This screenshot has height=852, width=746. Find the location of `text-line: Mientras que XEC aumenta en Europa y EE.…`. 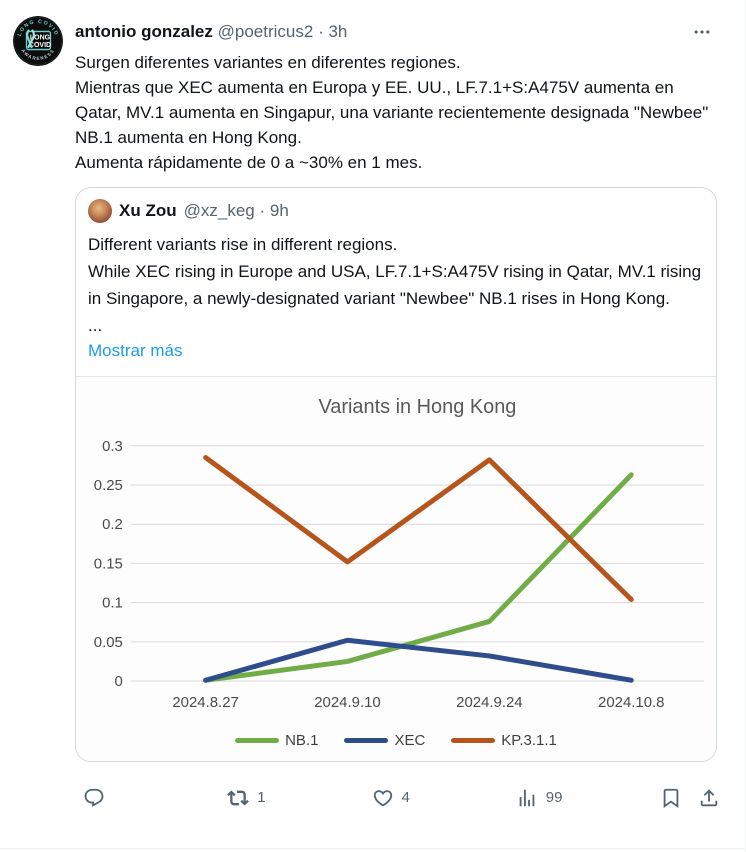

text-line: Mientras que XEC aumenta en Europa y EE.… is located at coordinates (392, 112).